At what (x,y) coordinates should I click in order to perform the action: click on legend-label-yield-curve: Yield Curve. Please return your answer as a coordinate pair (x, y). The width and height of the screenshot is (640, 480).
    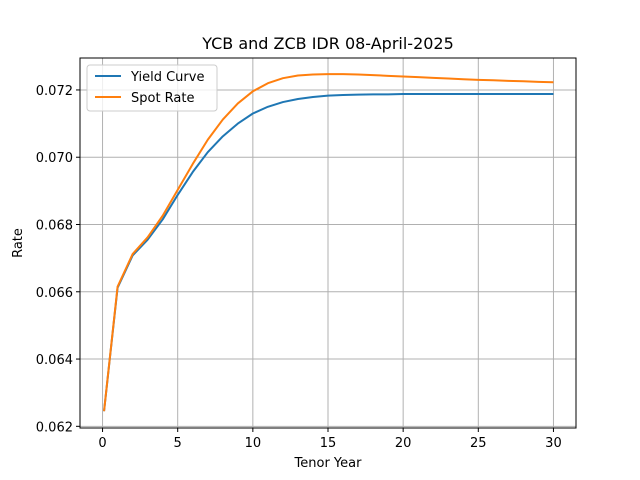
    Looking at the image, I should click on (167, 77).